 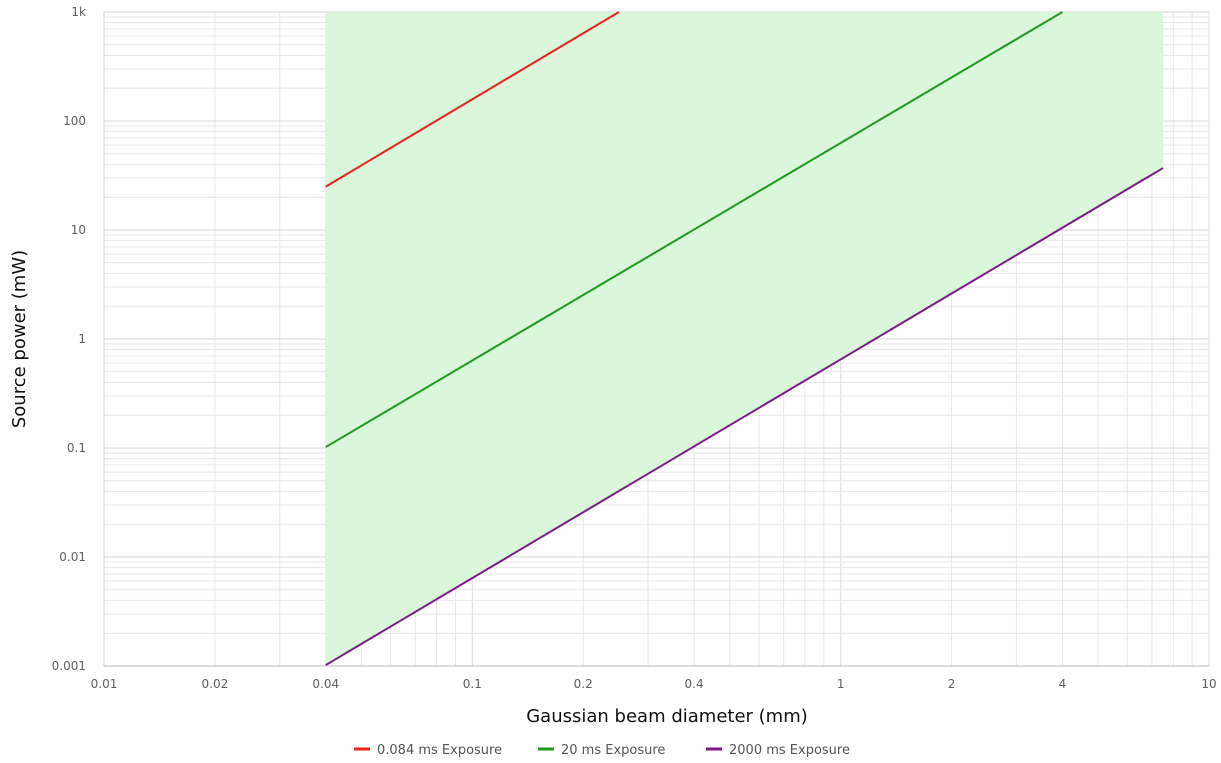 I want to click on legend-item: 2000 ms Exposure, so click(x=778, y=750).